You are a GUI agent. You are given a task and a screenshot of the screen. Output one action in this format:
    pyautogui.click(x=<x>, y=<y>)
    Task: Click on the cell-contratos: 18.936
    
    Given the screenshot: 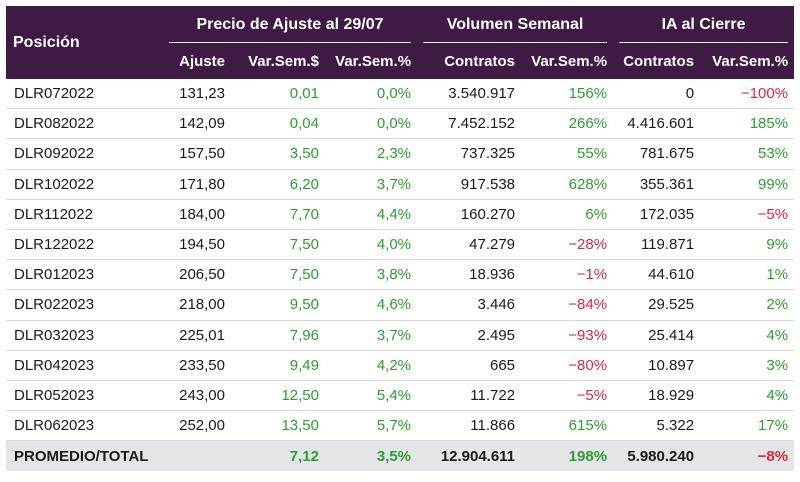 What is the action you would take?
    pyautogui.click(x=469, y=275)
    